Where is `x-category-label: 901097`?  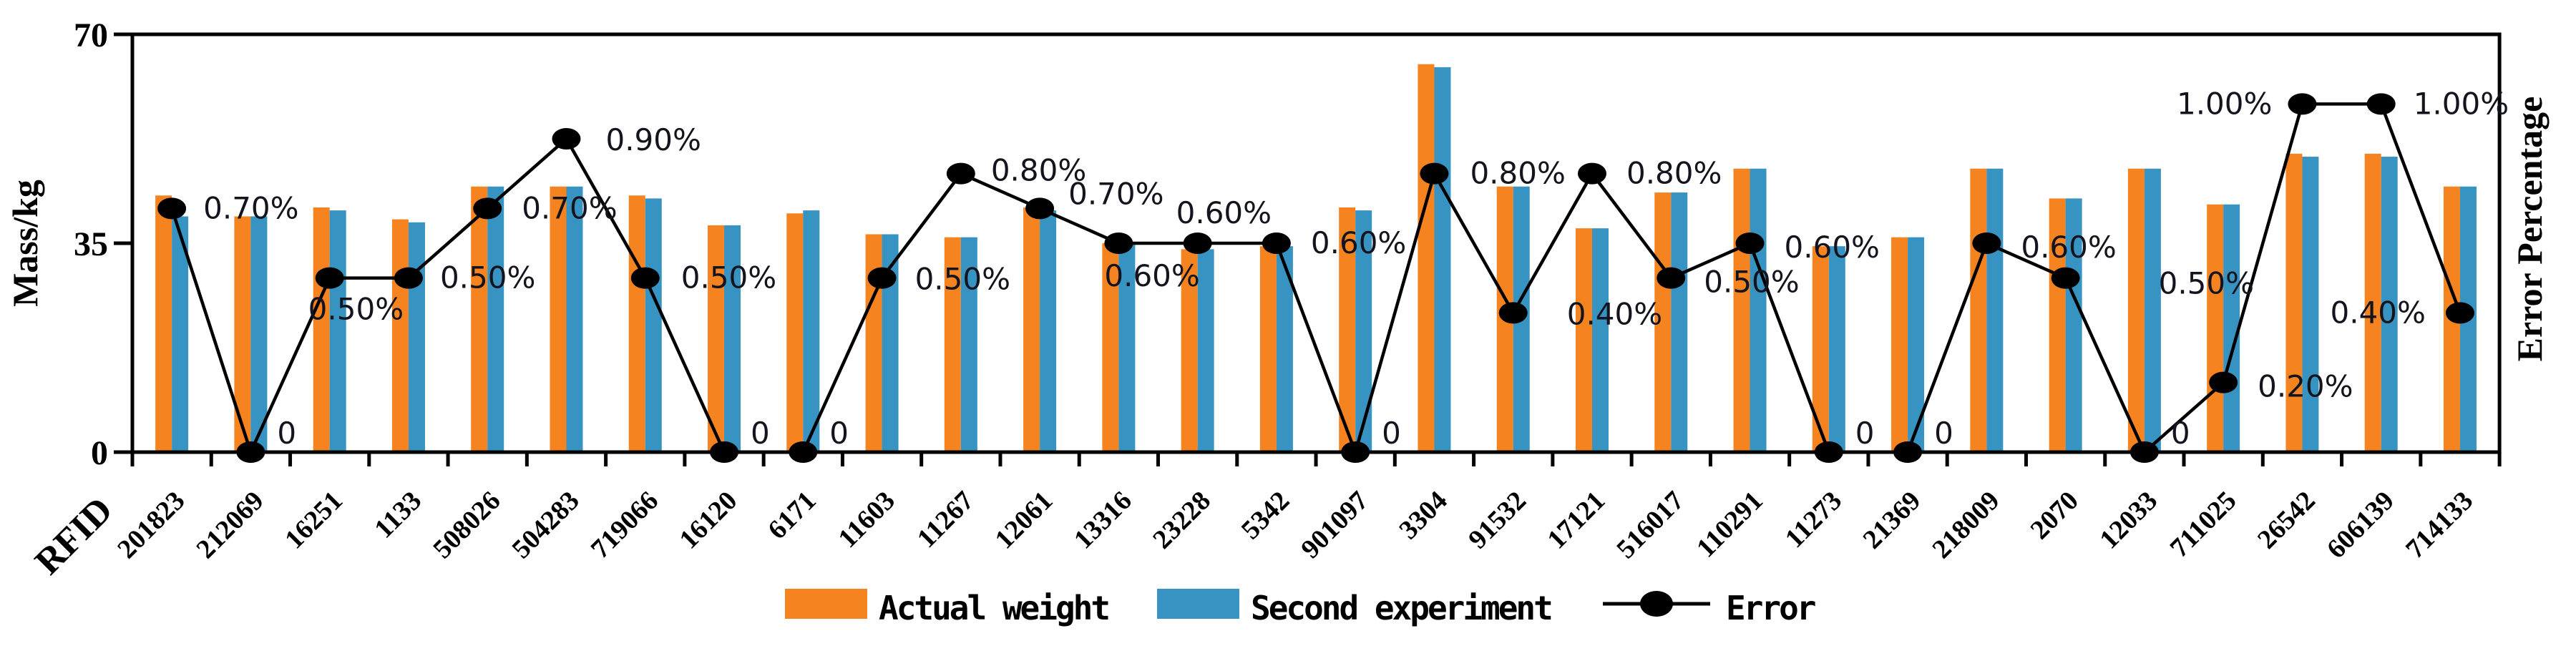
x-category-label: 901097 is located at coordinates (1334, 525).